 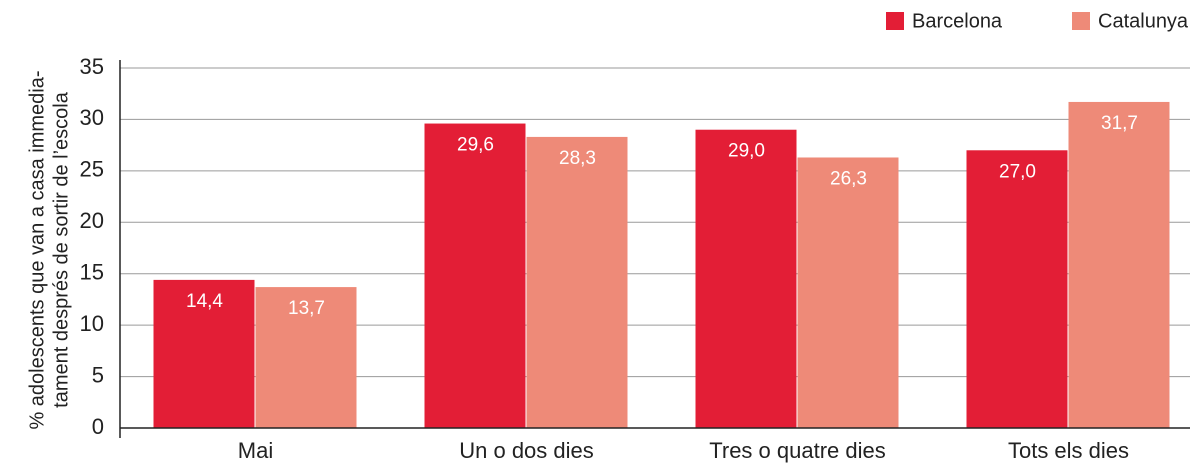 What do you see at coordinates (1143, 21) in the screenshot?
I see `legend-label: Catalunya` at bounding box center [1143, 21].